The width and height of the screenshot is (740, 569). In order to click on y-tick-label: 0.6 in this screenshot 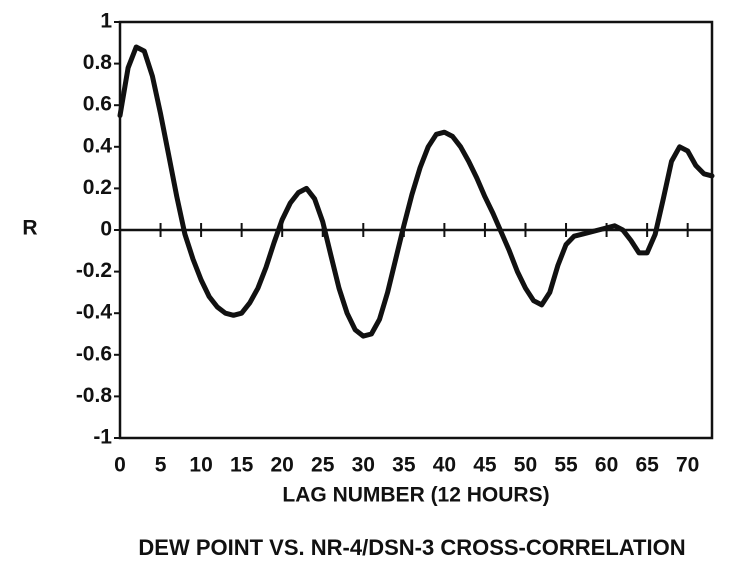, I will do `click(97, 104)`.